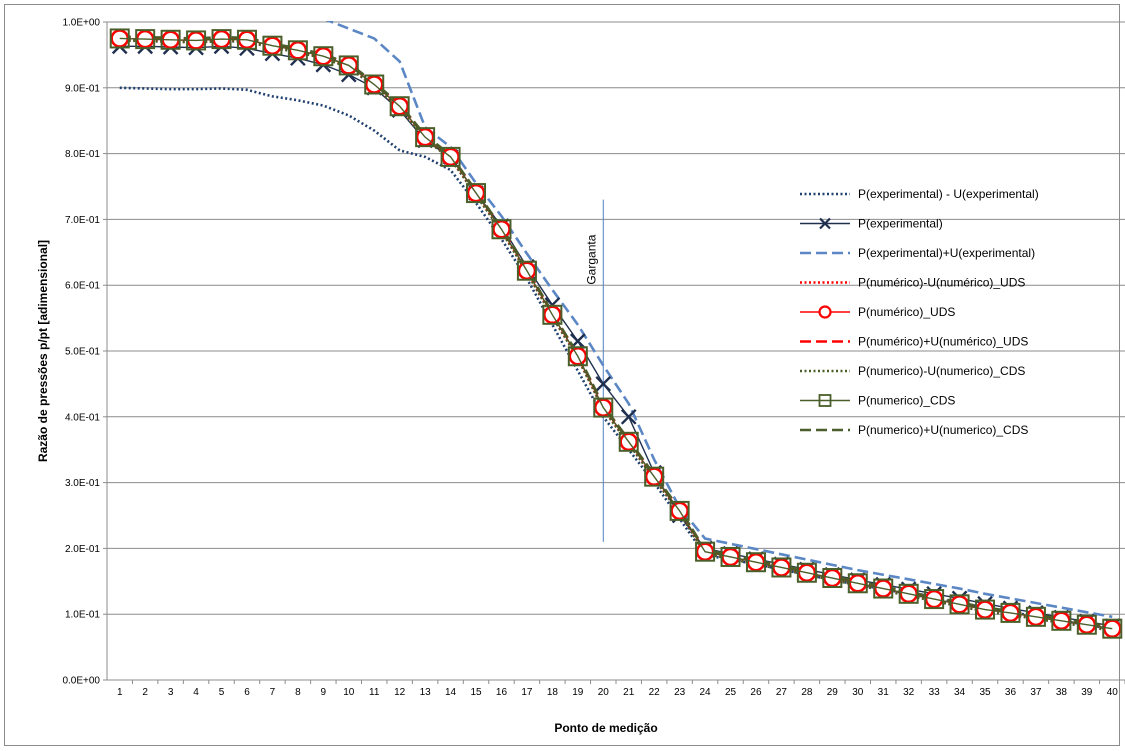 This screenshot has height=751, width=1125. What do you see at coordinates (298, 692) in the screenshot?
I see `x-tick-label: 8` at bounding box center [298, 692].